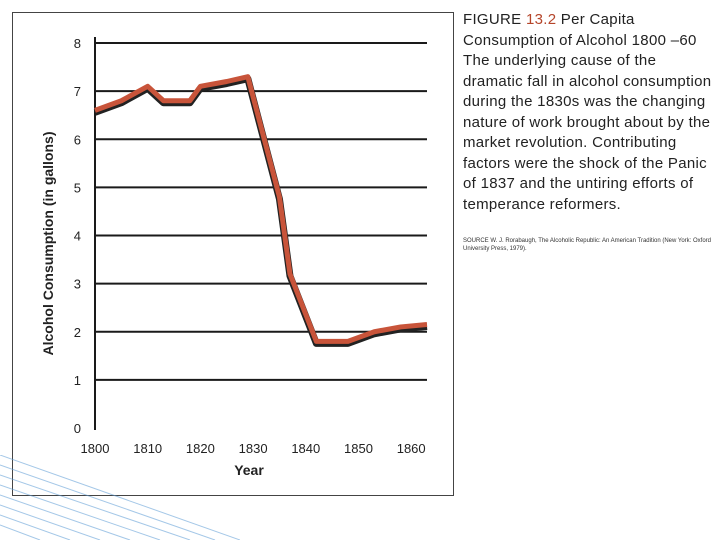  What do you see at coordinates (48, 244) in the screenshot?
I see `y-axis-title: Alcohol Consumption (in gallons)` at bounding box center [48, 244].